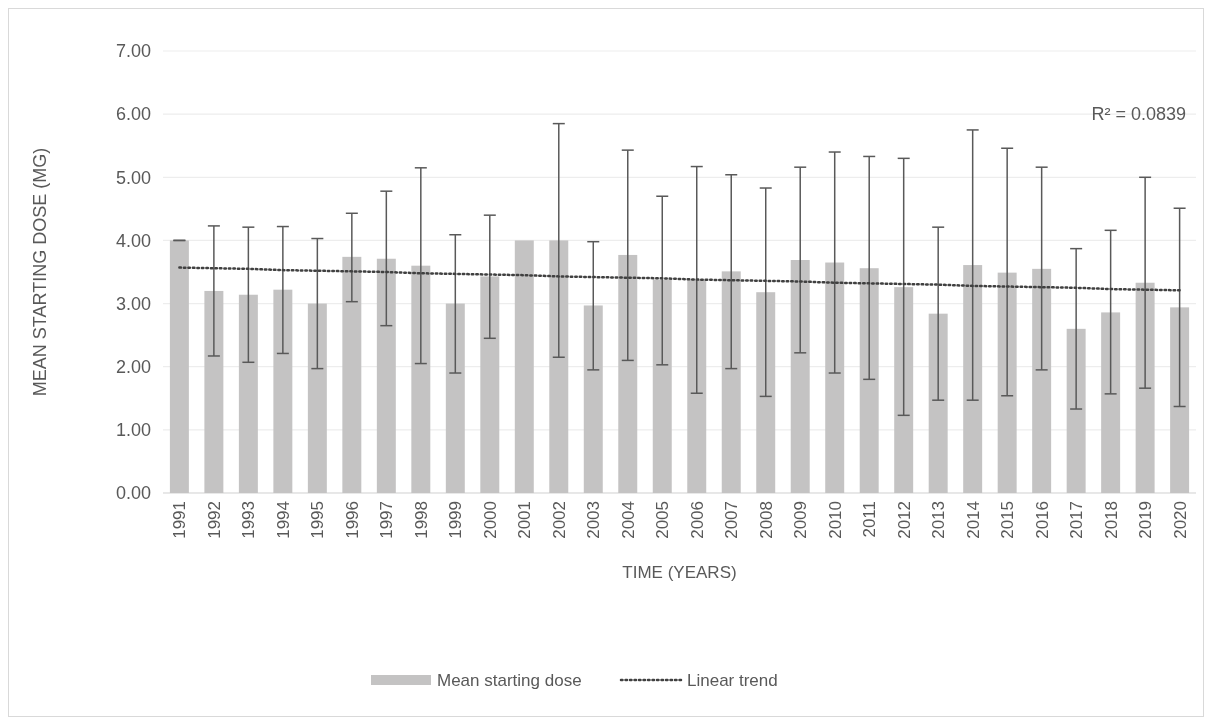  Describe the element at coordinates (180, 520) in the screenshot. I see `x-tick-label: 1991` at that location.